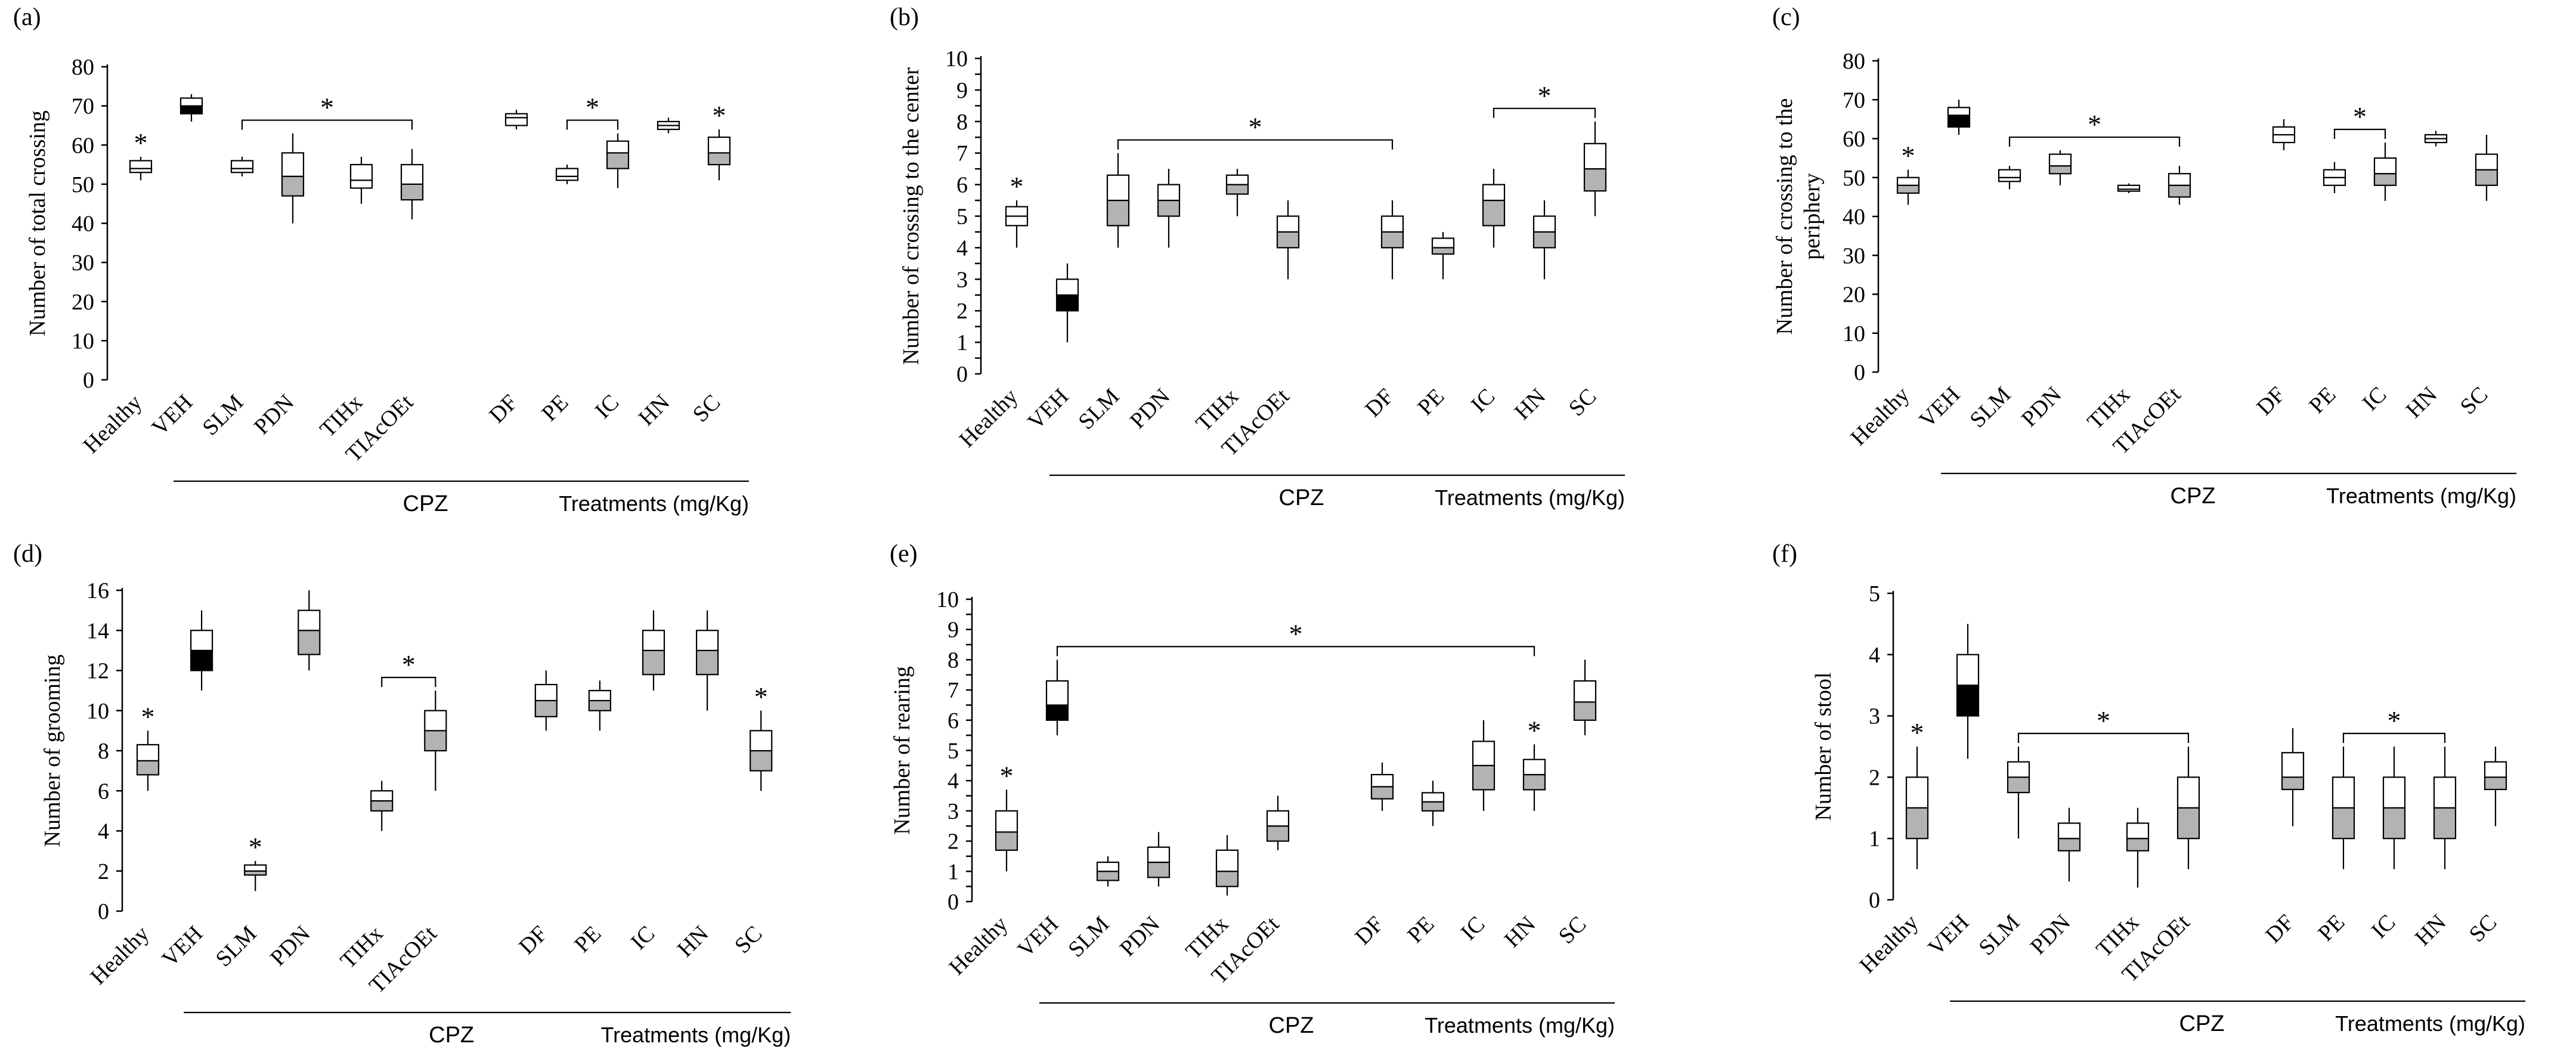  I want to click on panel-label: (b), so click(904, 17).